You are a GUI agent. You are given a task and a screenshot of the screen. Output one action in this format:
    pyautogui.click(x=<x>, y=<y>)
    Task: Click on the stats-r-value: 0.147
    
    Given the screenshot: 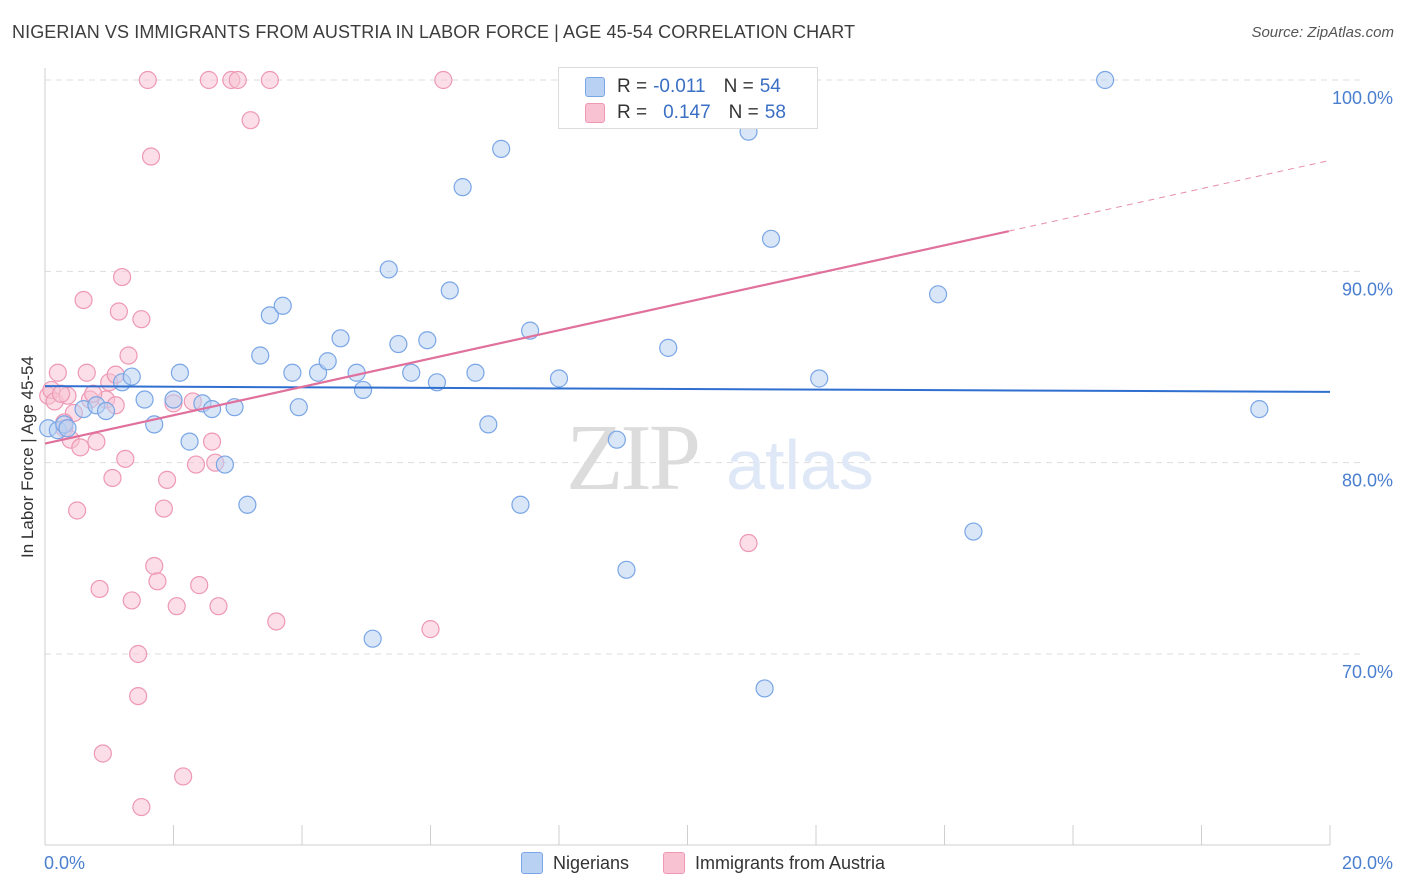 What is the action you would take?
    pyautogui.click(x=687, y=112)
    